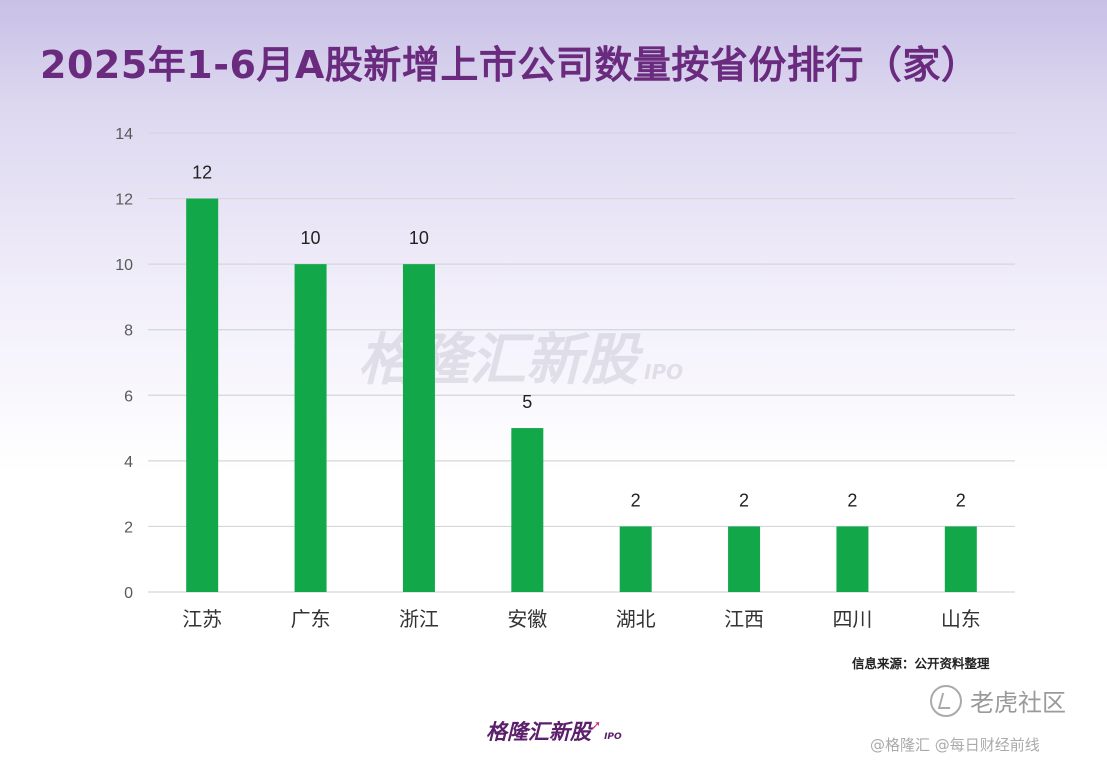  Describe the element at coordinates (128, 527) in the screenshot. I see `y-tick-label: 2` at that location.